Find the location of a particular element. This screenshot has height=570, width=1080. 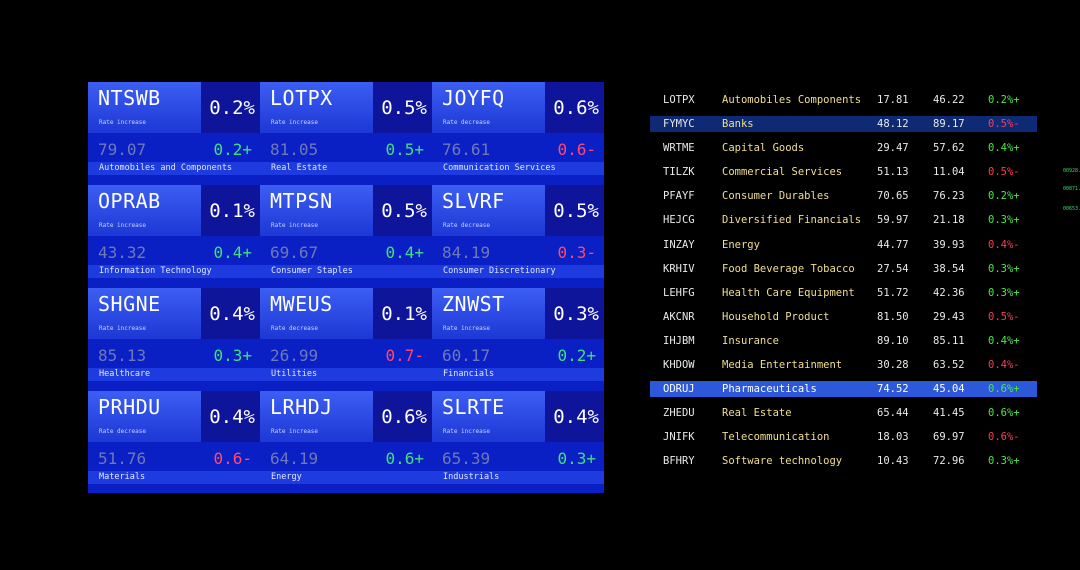

price-value: 51.76 is located at coordinates (122, 458).